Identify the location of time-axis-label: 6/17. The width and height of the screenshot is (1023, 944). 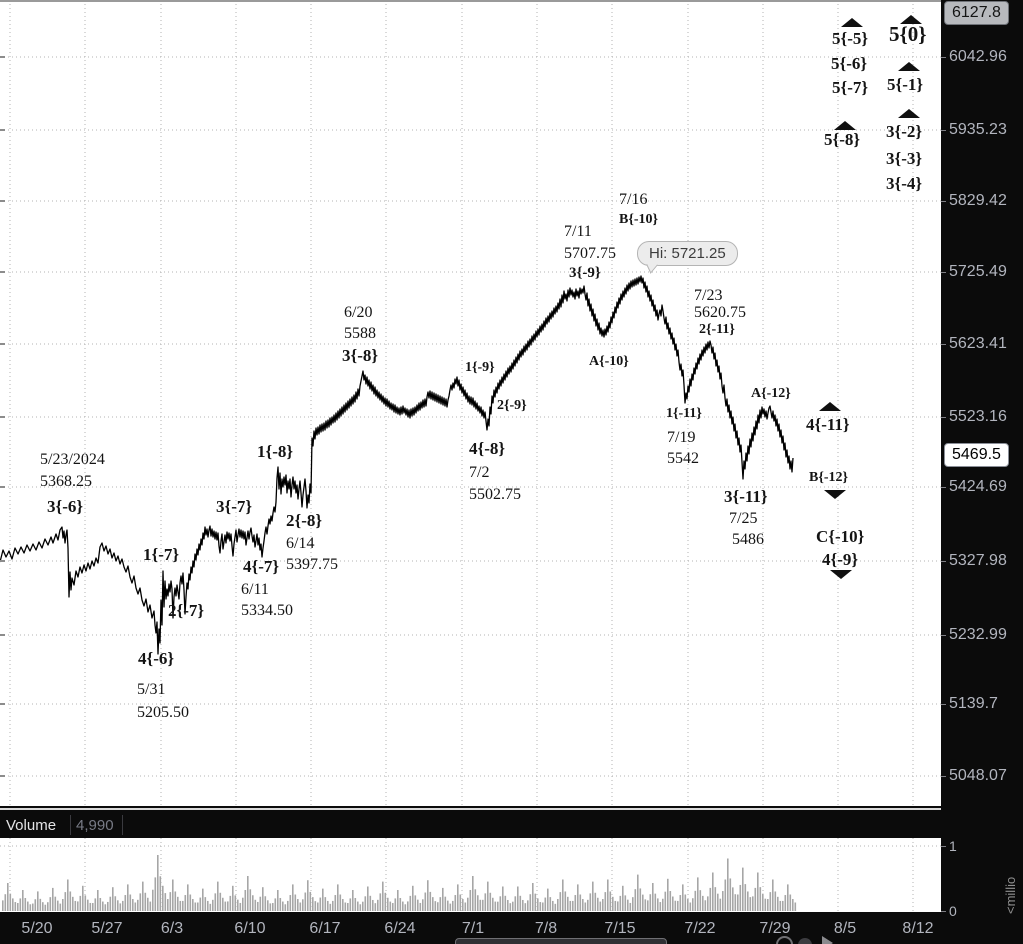
(325, 928).